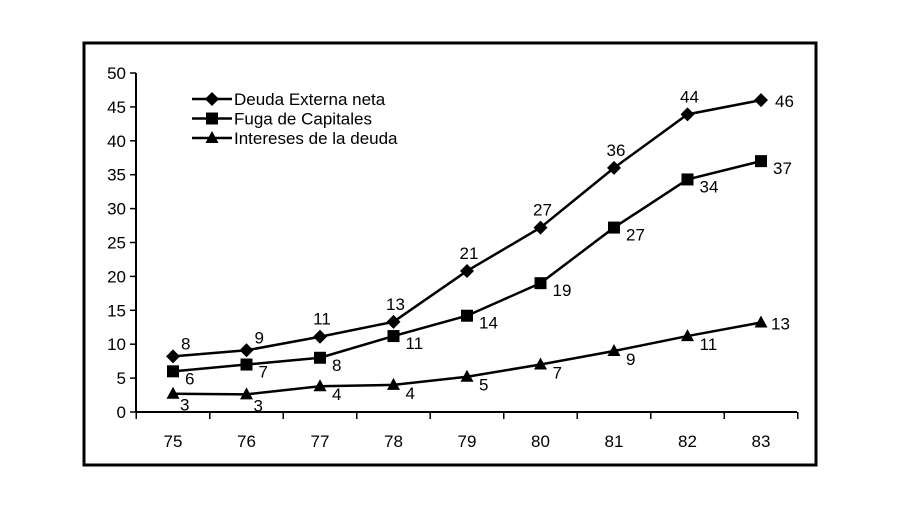 This screenshot has width=900, height=513. I want to click on data-label: 46, so click(784, 101).